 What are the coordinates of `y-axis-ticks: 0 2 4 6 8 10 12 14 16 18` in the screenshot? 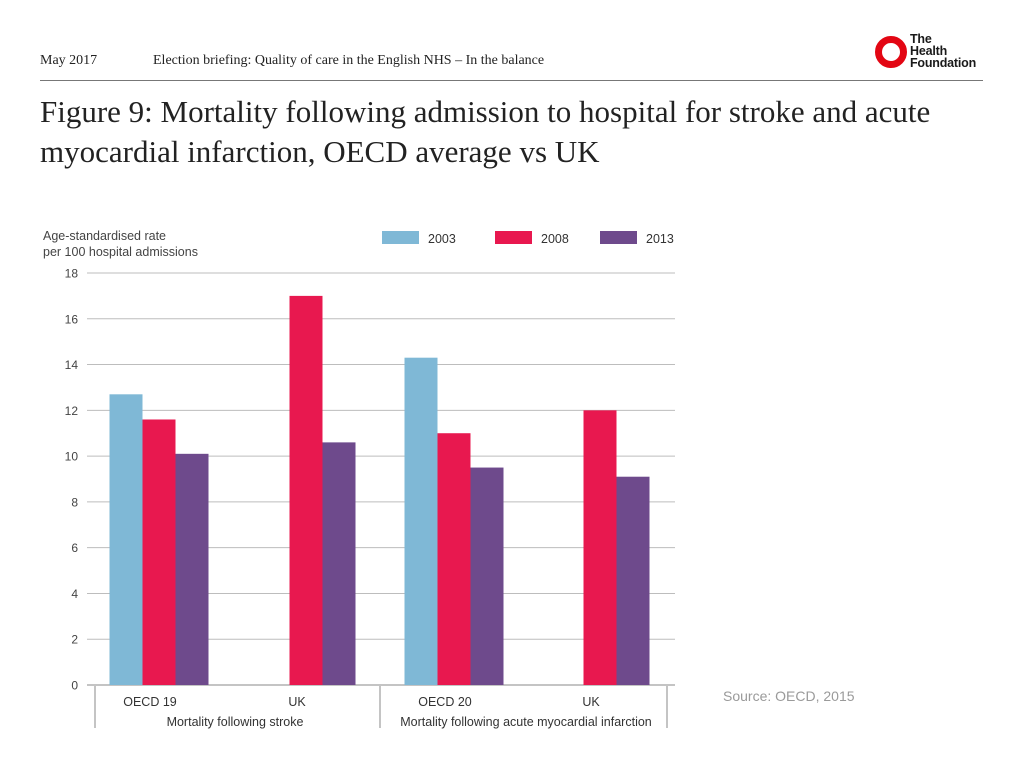 It's located at (72, 480).